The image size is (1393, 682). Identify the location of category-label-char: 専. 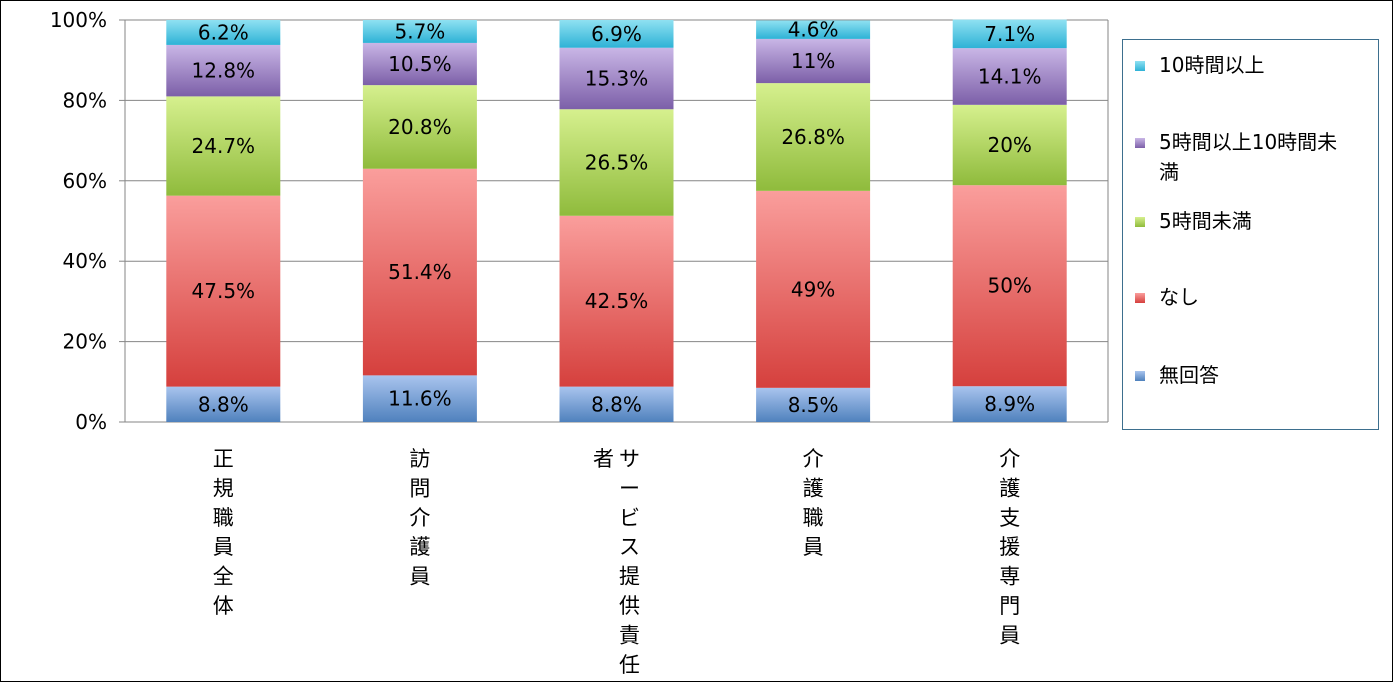
(1009, 577).